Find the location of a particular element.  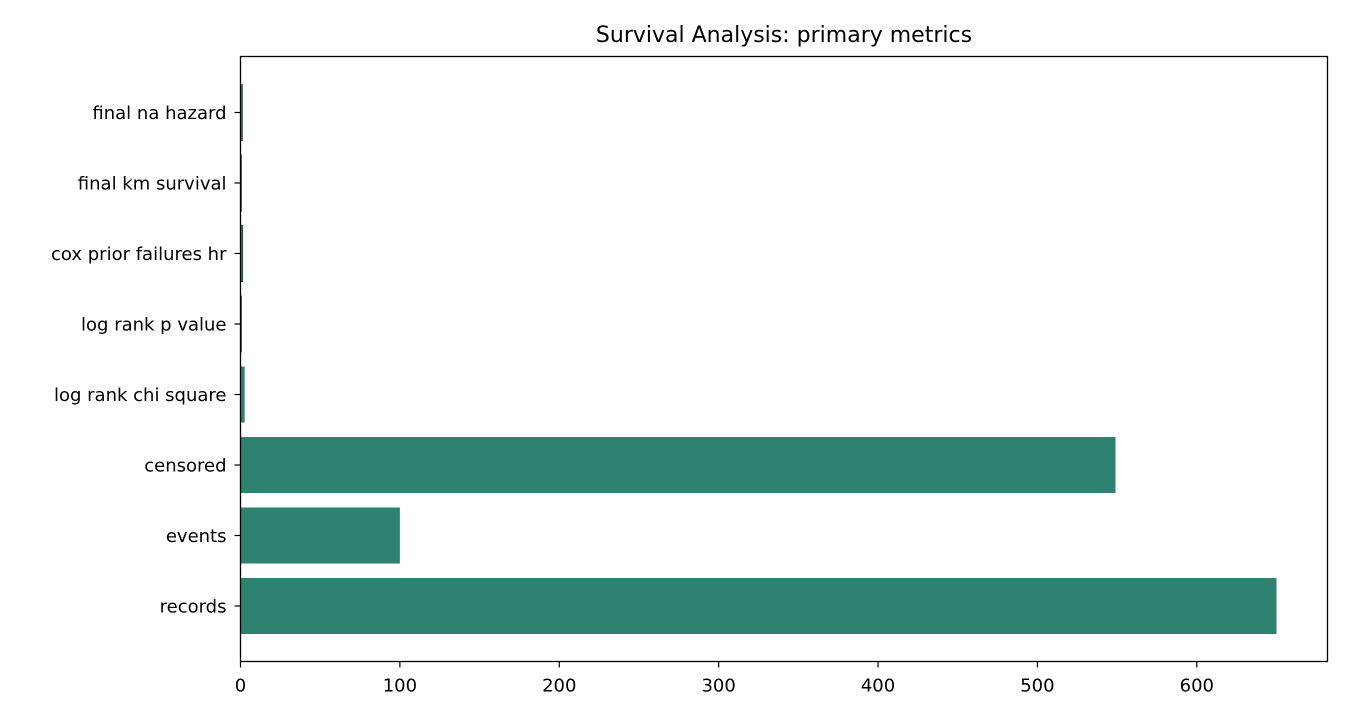

category-label: final na hazard is located at coordinates (159, 113).